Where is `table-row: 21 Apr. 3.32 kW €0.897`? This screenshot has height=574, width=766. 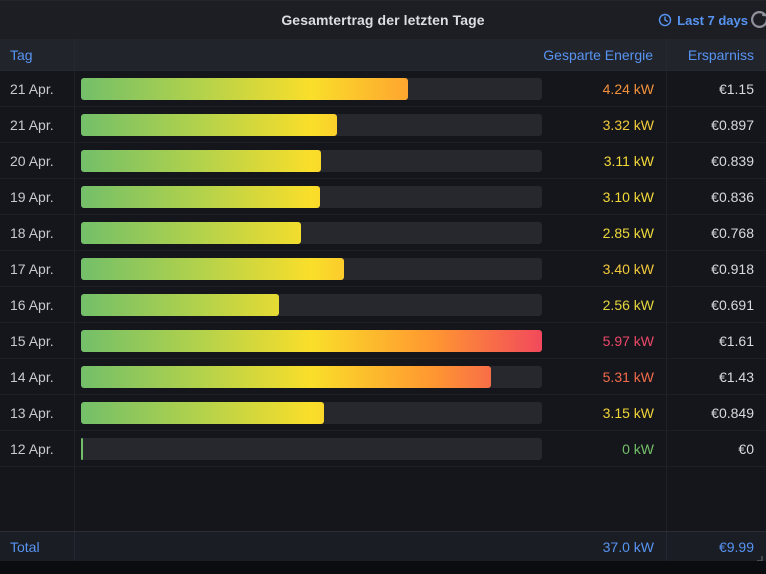 table-row: 21 Apr. 3.32 kW €0.897 is located at coordinates (383, 125).